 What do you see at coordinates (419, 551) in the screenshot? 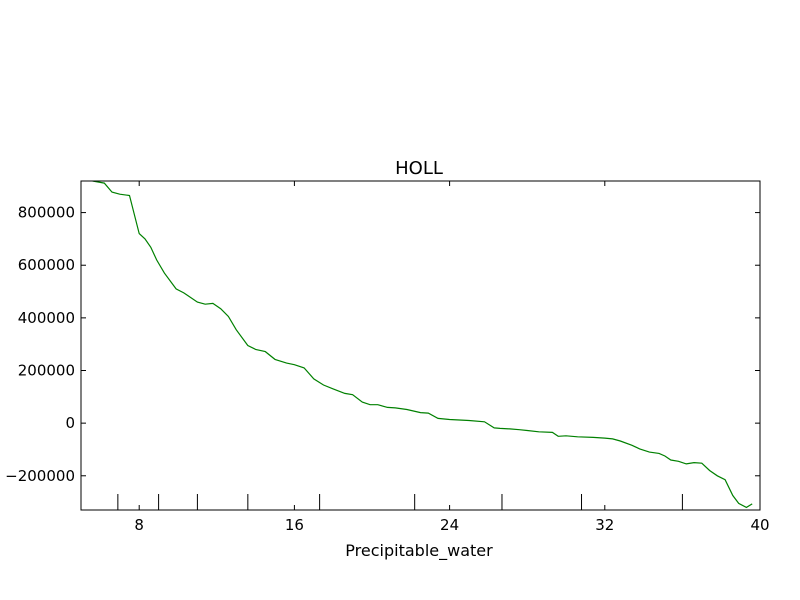
I see `x-axis-label: Precipitable_water` at bounding box center [419, 551].